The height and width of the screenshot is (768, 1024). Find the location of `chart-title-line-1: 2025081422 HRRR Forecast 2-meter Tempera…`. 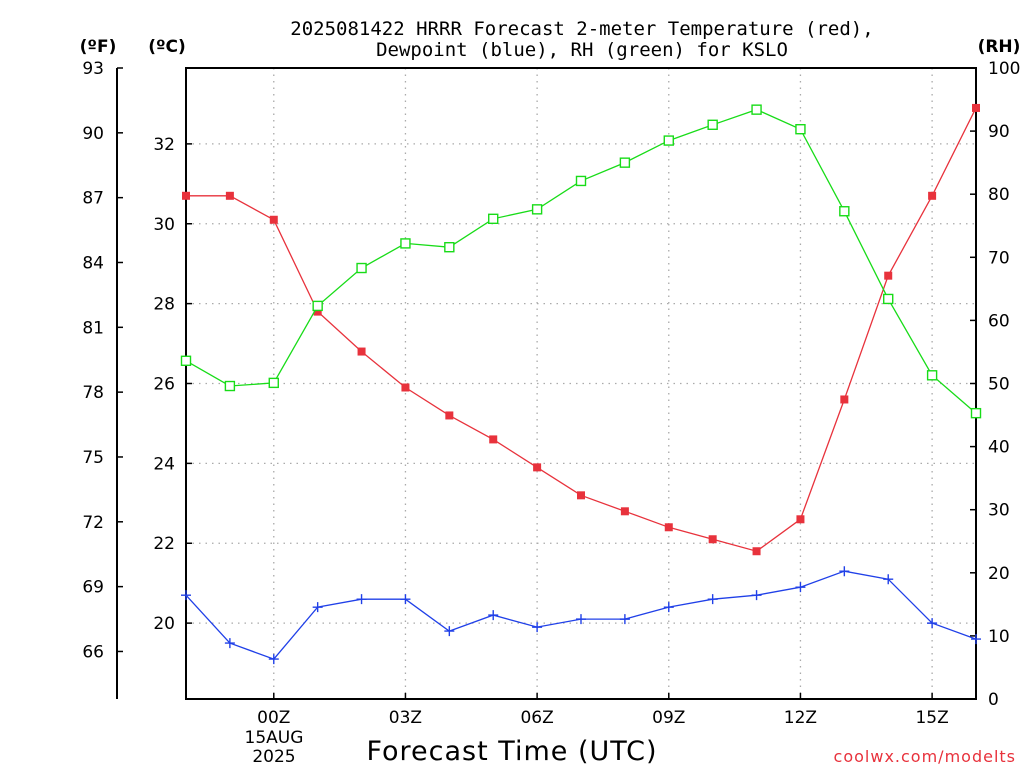

chart-title-line-1: 2025081422 HRRR Forecast 2-meter Tempera… is located at coordinates (581, 29).